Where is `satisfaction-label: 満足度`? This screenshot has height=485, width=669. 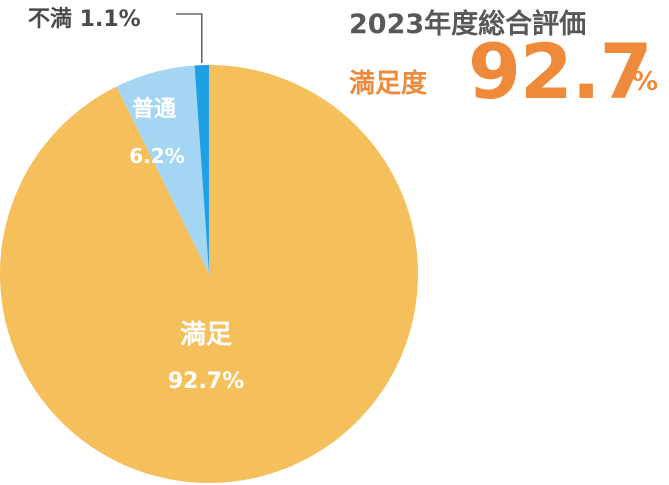
satisfaction-label: 満足度 is located at coordinates (388, 84).